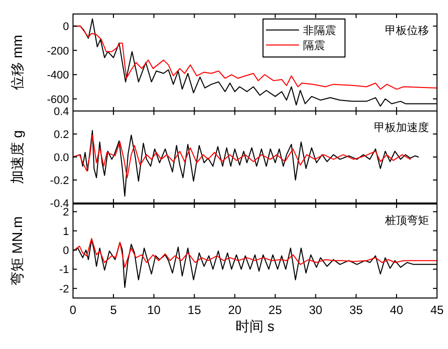  I want to click on x-tick-label: 30, so click(315, 310).